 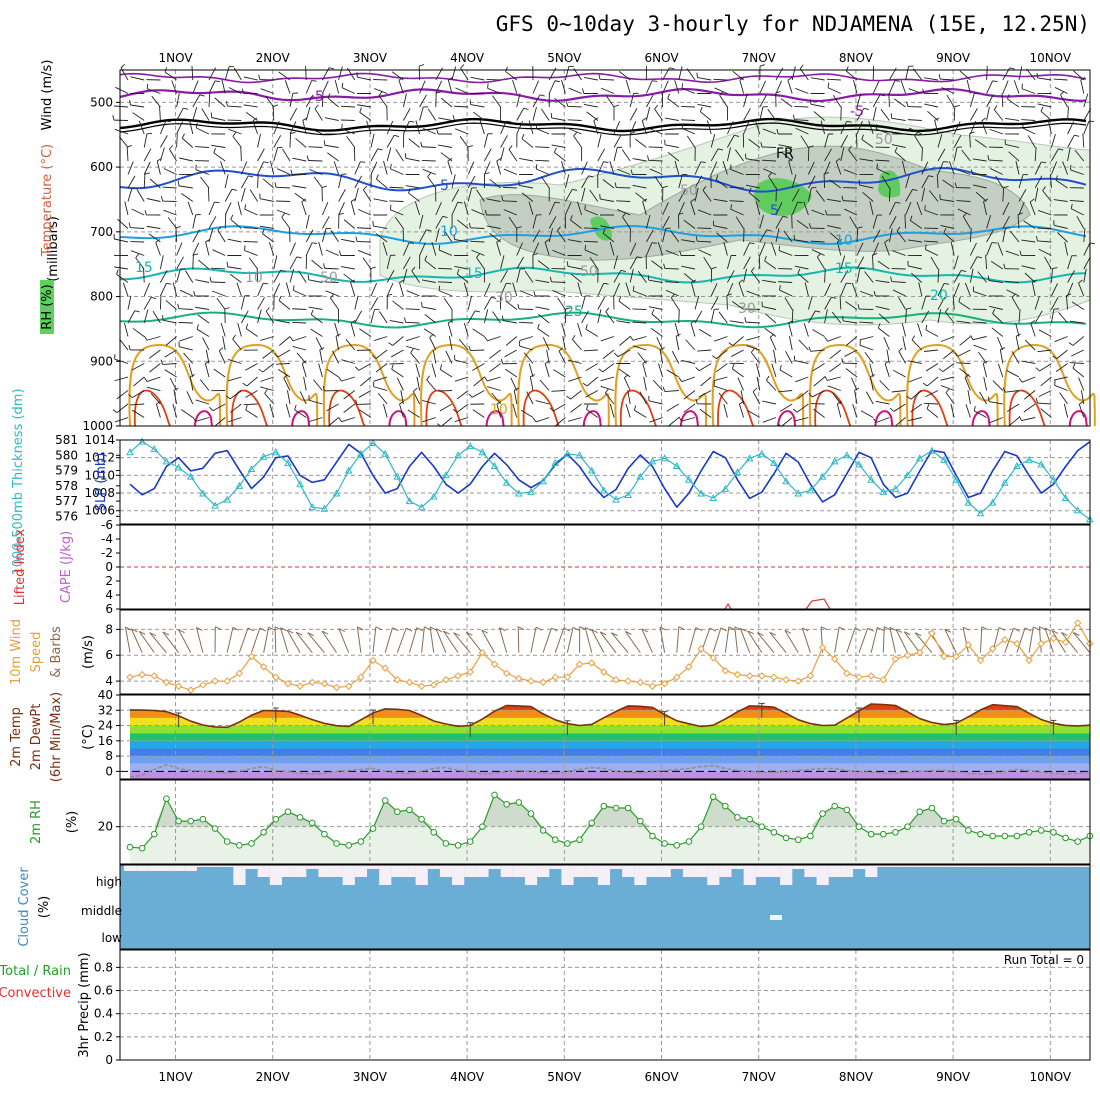 What do you see at coordinates (835, 806) in the screenshot?
I see `rh2m-point` at bounding box center [835, 806].